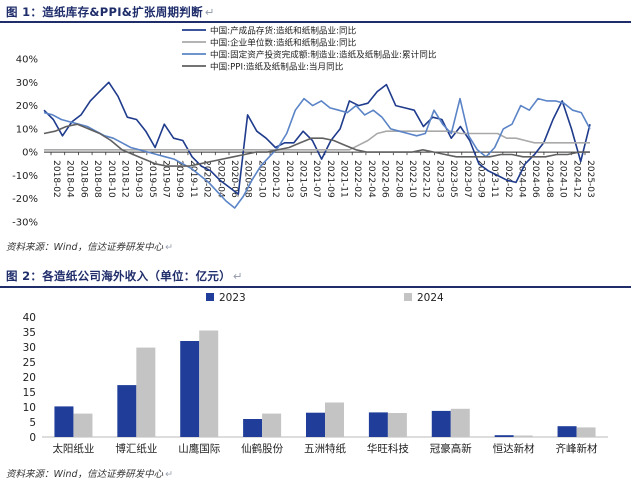  I want to click on legend-label-1: 中国:产成品存货:造纸和纸制品业:同比, so click(283, 31).